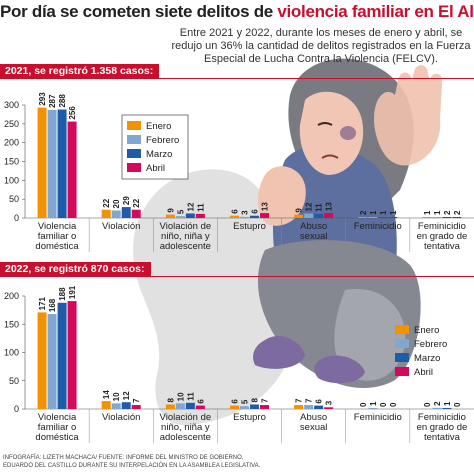 The height and width of the screenshot is (474, 474). What do you see at coordinates (427, 358) in the screenshot?
I see `legend-label: Marzo` at bounding box center [427, 358].